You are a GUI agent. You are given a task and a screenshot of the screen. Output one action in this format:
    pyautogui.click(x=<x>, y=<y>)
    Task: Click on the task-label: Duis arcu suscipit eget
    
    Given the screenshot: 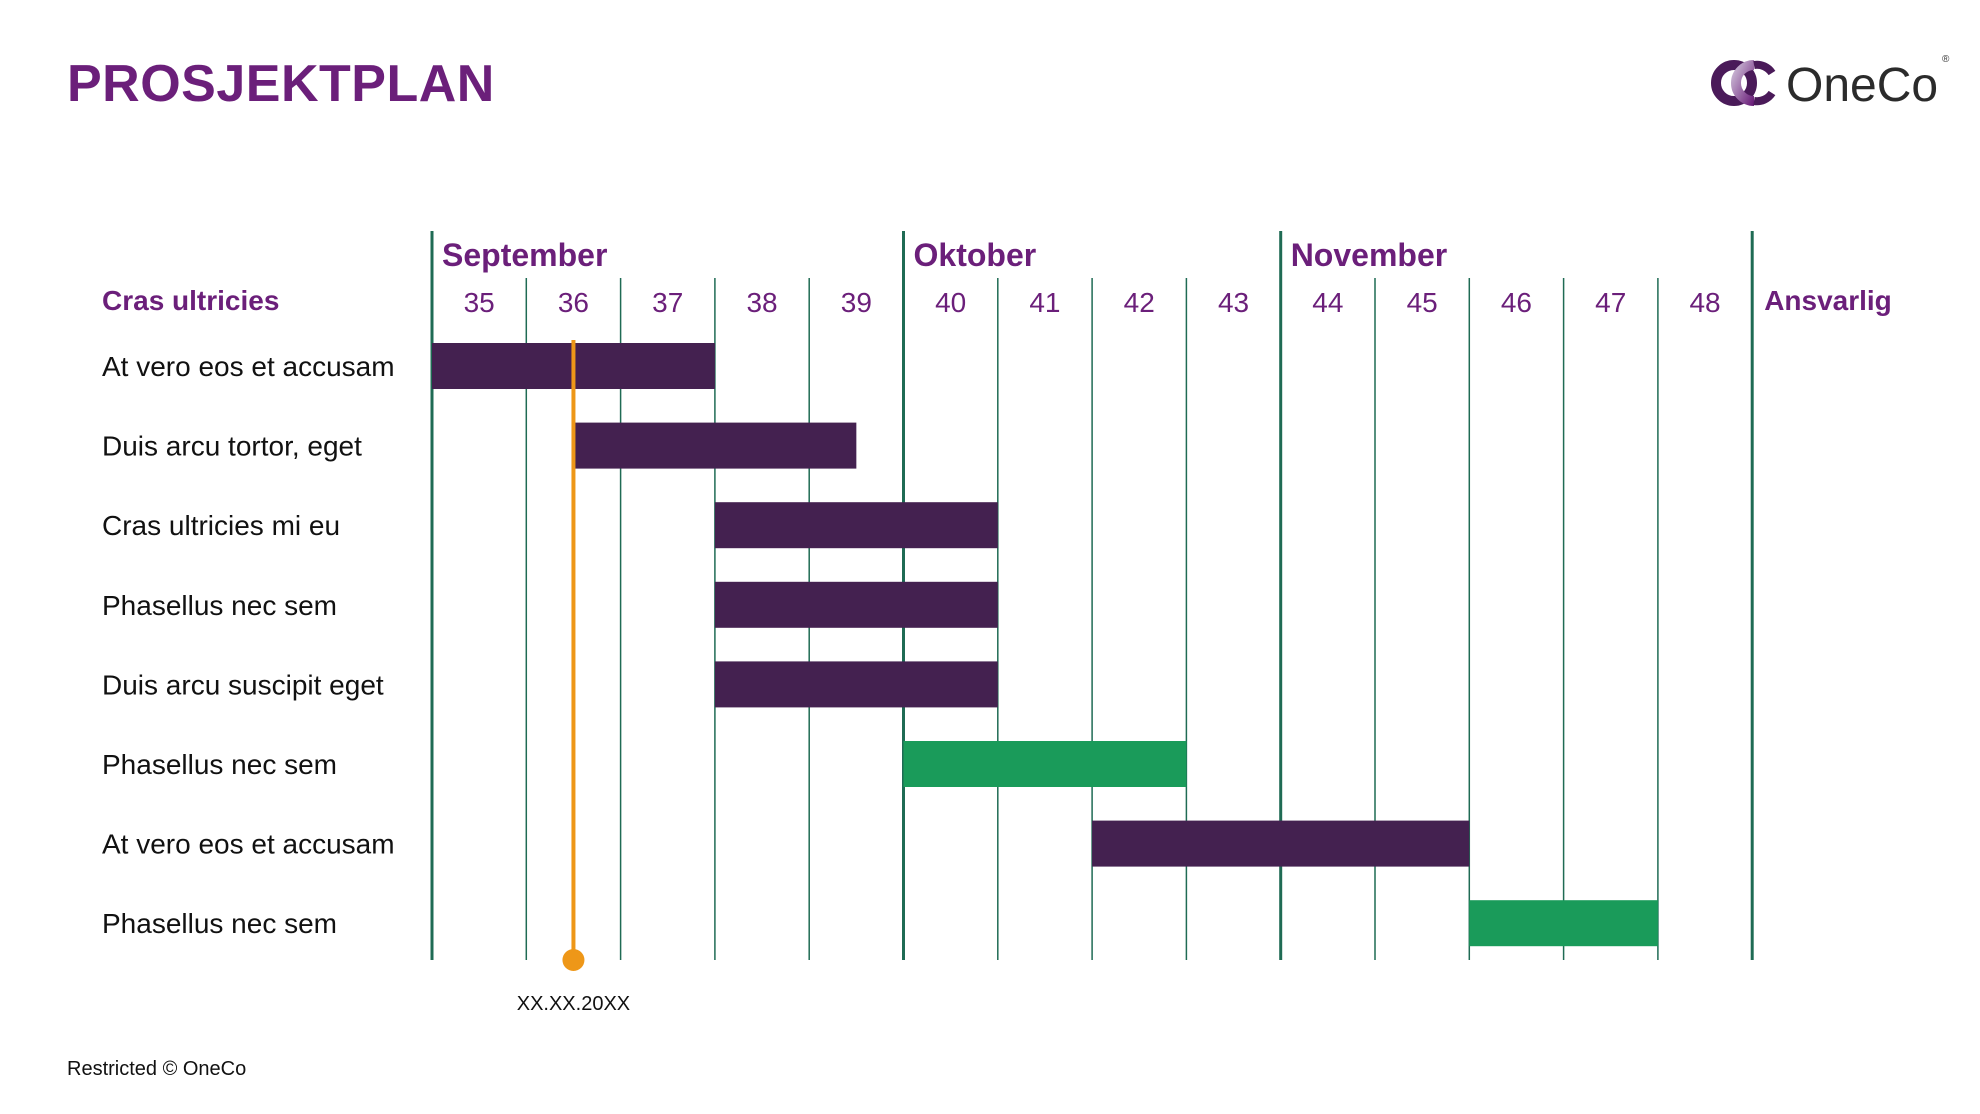 What is the action you would take?
    pyautogui.click(x=243, y=684)
    